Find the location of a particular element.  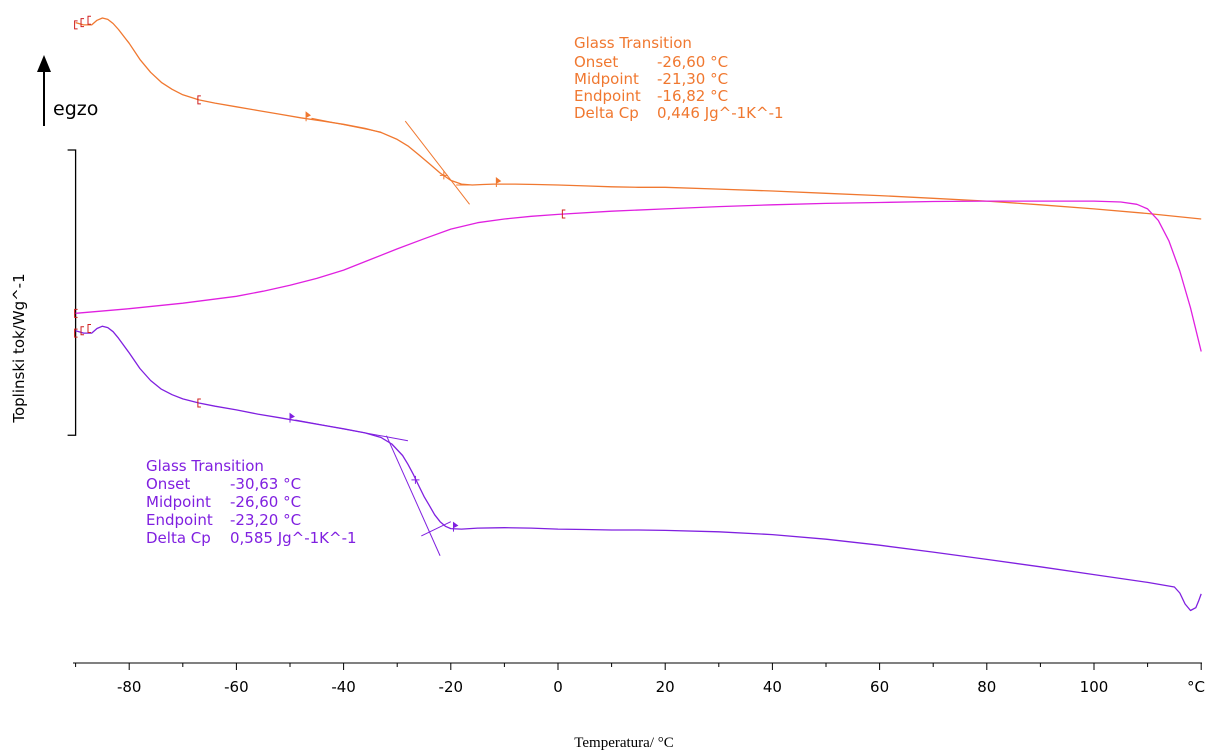

annotation-orange-row-value: -26,60 °C is located at coordinates (692, 62).